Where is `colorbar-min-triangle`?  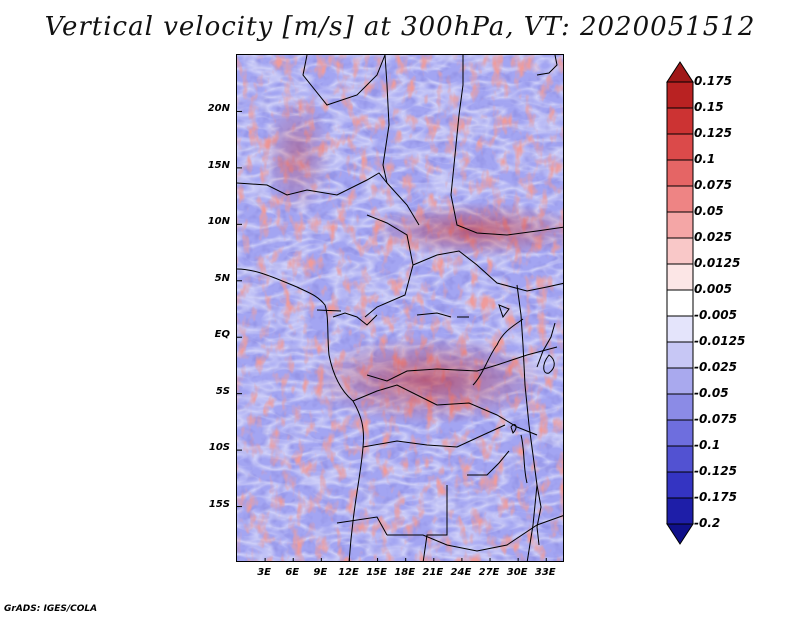 colorbar-min-triangle is located at coordinates (680, 534).